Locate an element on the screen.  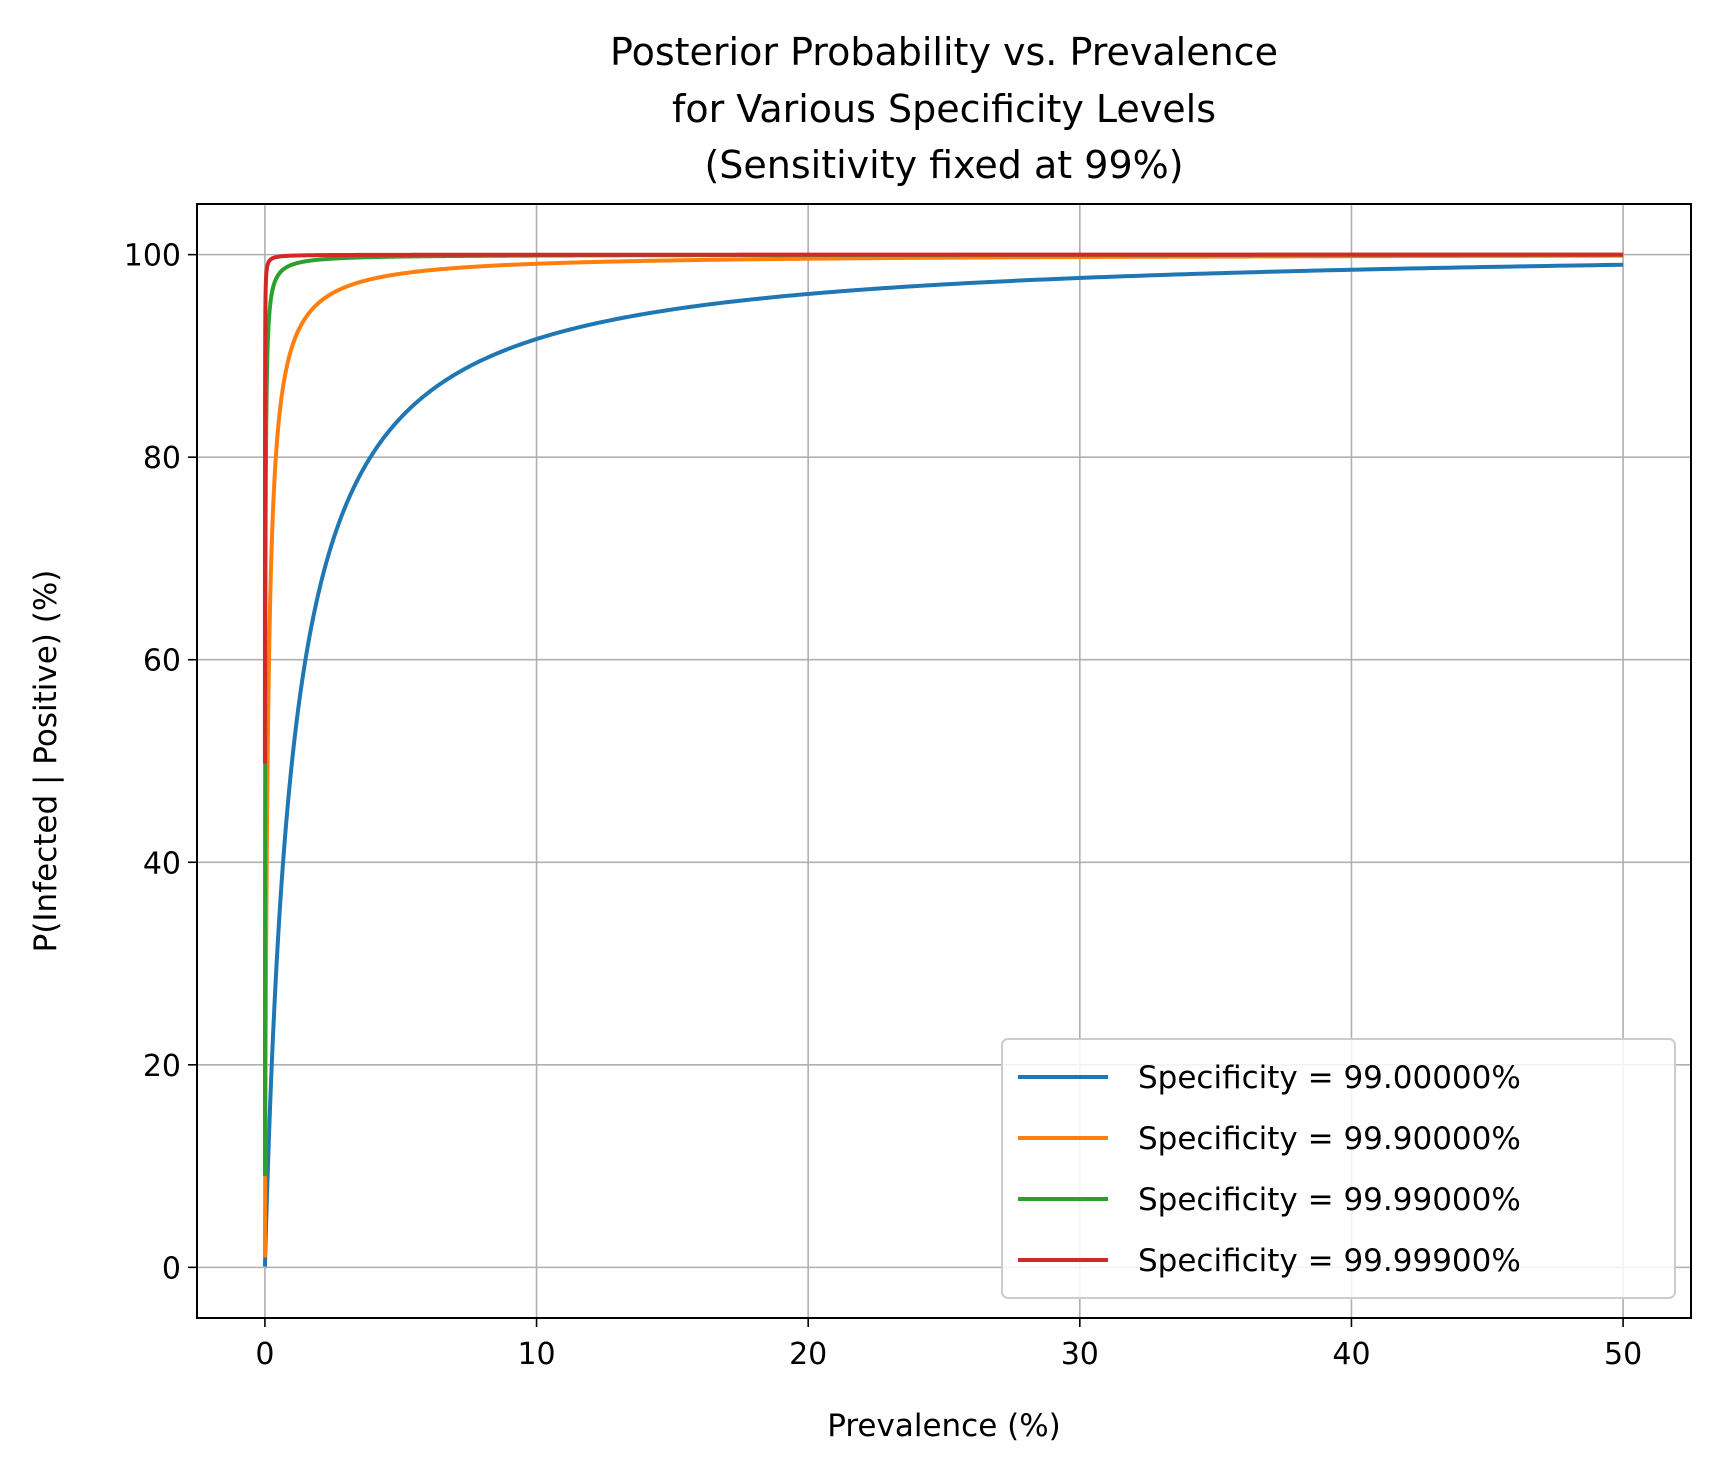
y-axis-label: P(Infected | Positive) (%) is located at coordinates (46, 761).